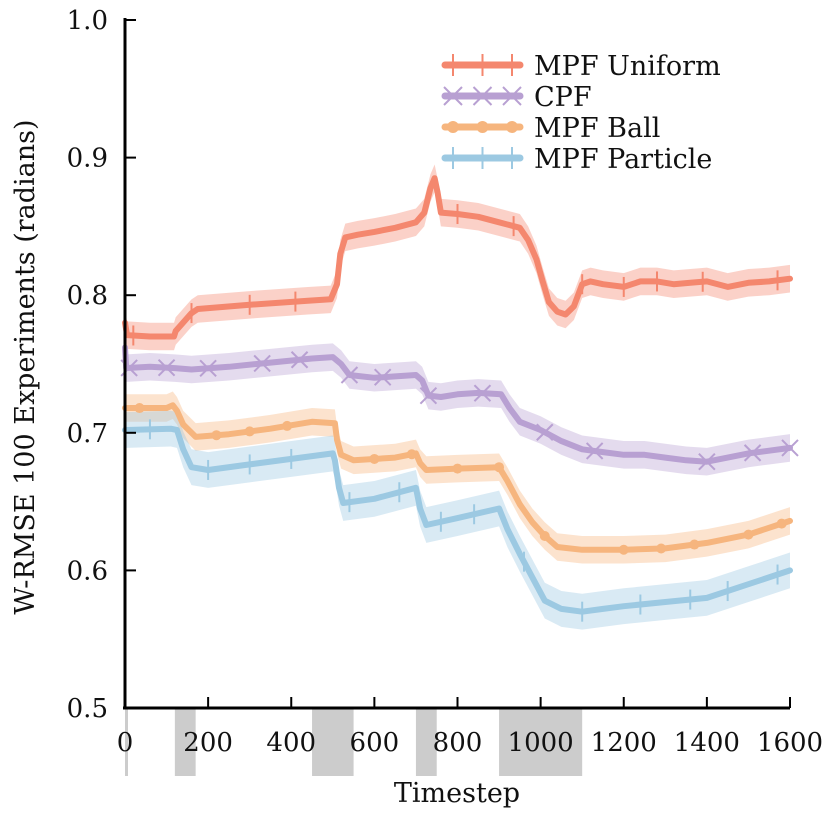 The image size is (832, 813). I want to click on x-tick-label-3: 600, so click(375, 743).